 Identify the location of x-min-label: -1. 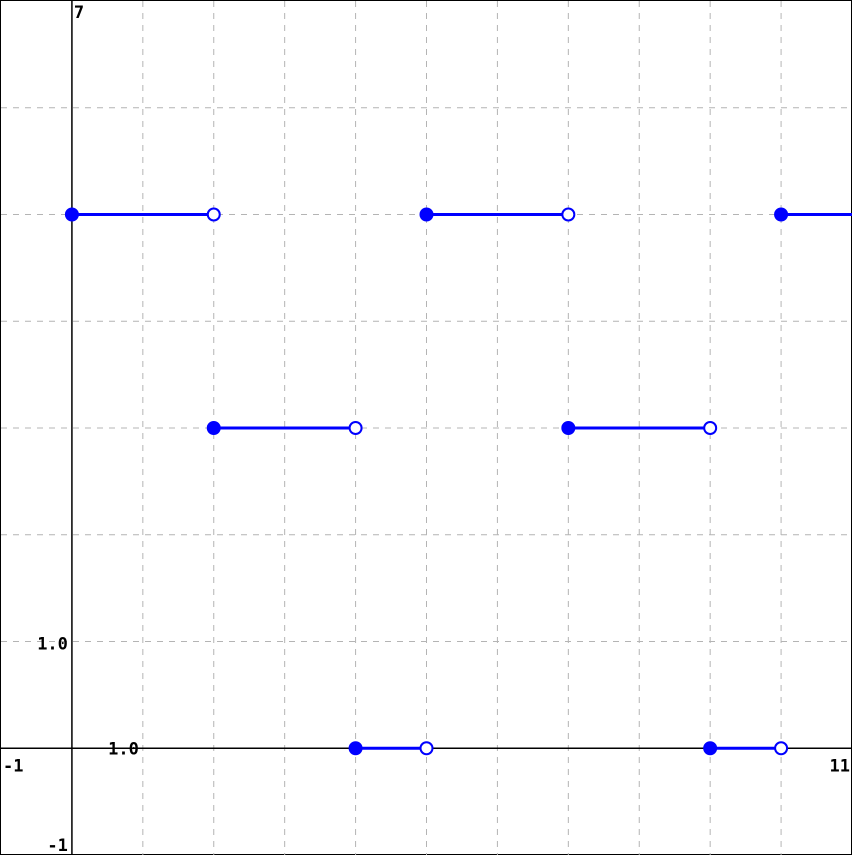
(13, 766).